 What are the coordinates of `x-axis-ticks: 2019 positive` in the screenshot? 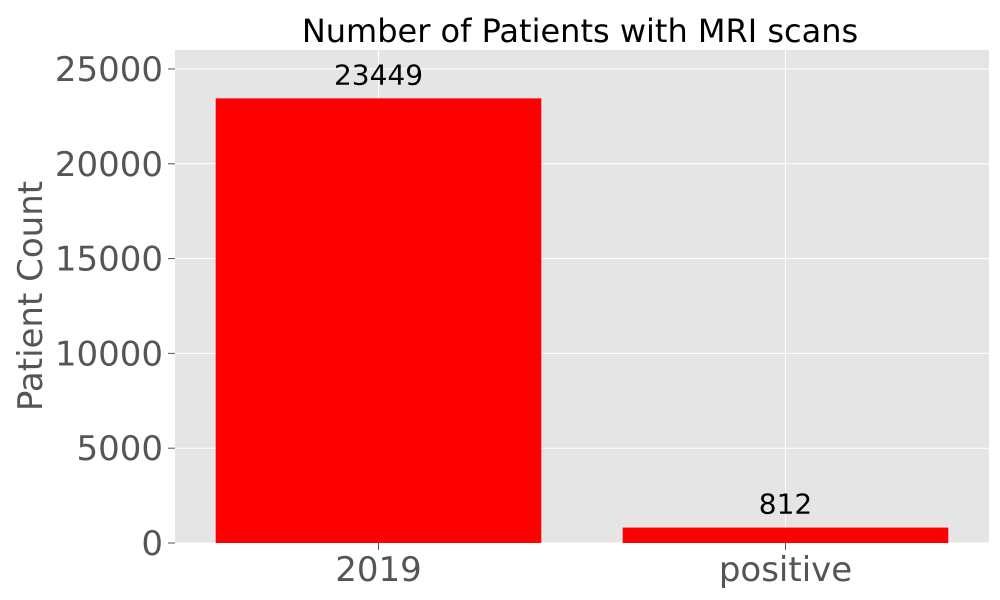 It's located at (593, 566).